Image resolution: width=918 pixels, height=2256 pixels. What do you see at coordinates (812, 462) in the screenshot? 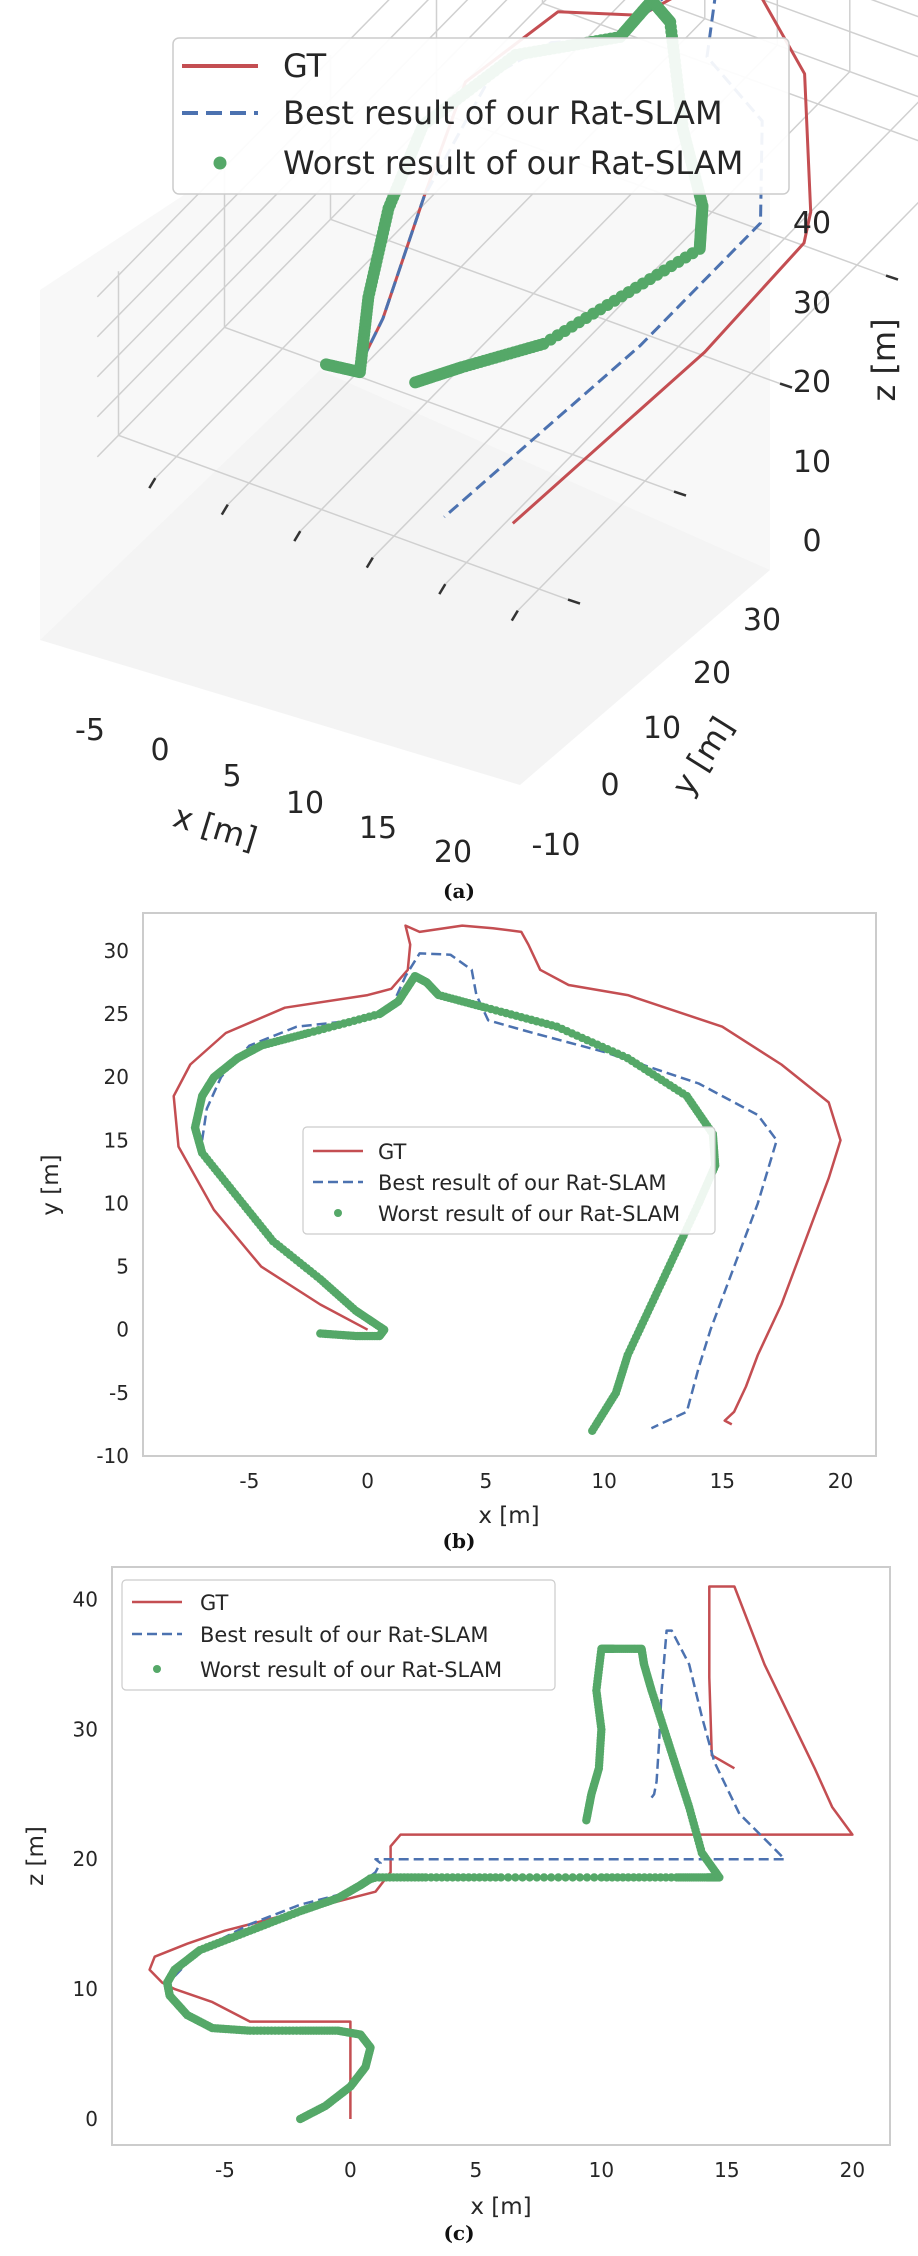
I see `z-tick-label: 10` at bounding box center [812, 462].